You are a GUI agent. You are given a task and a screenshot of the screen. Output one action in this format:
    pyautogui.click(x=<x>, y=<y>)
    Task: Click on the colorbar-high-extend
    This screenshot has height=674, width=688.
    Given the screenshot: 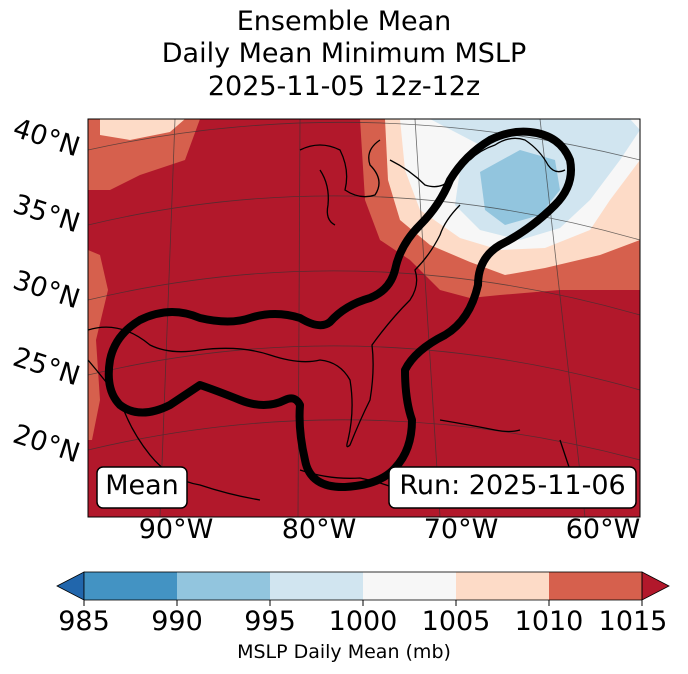 What is the action you would take?
    pyautogui.click(x=655, y=586)
    